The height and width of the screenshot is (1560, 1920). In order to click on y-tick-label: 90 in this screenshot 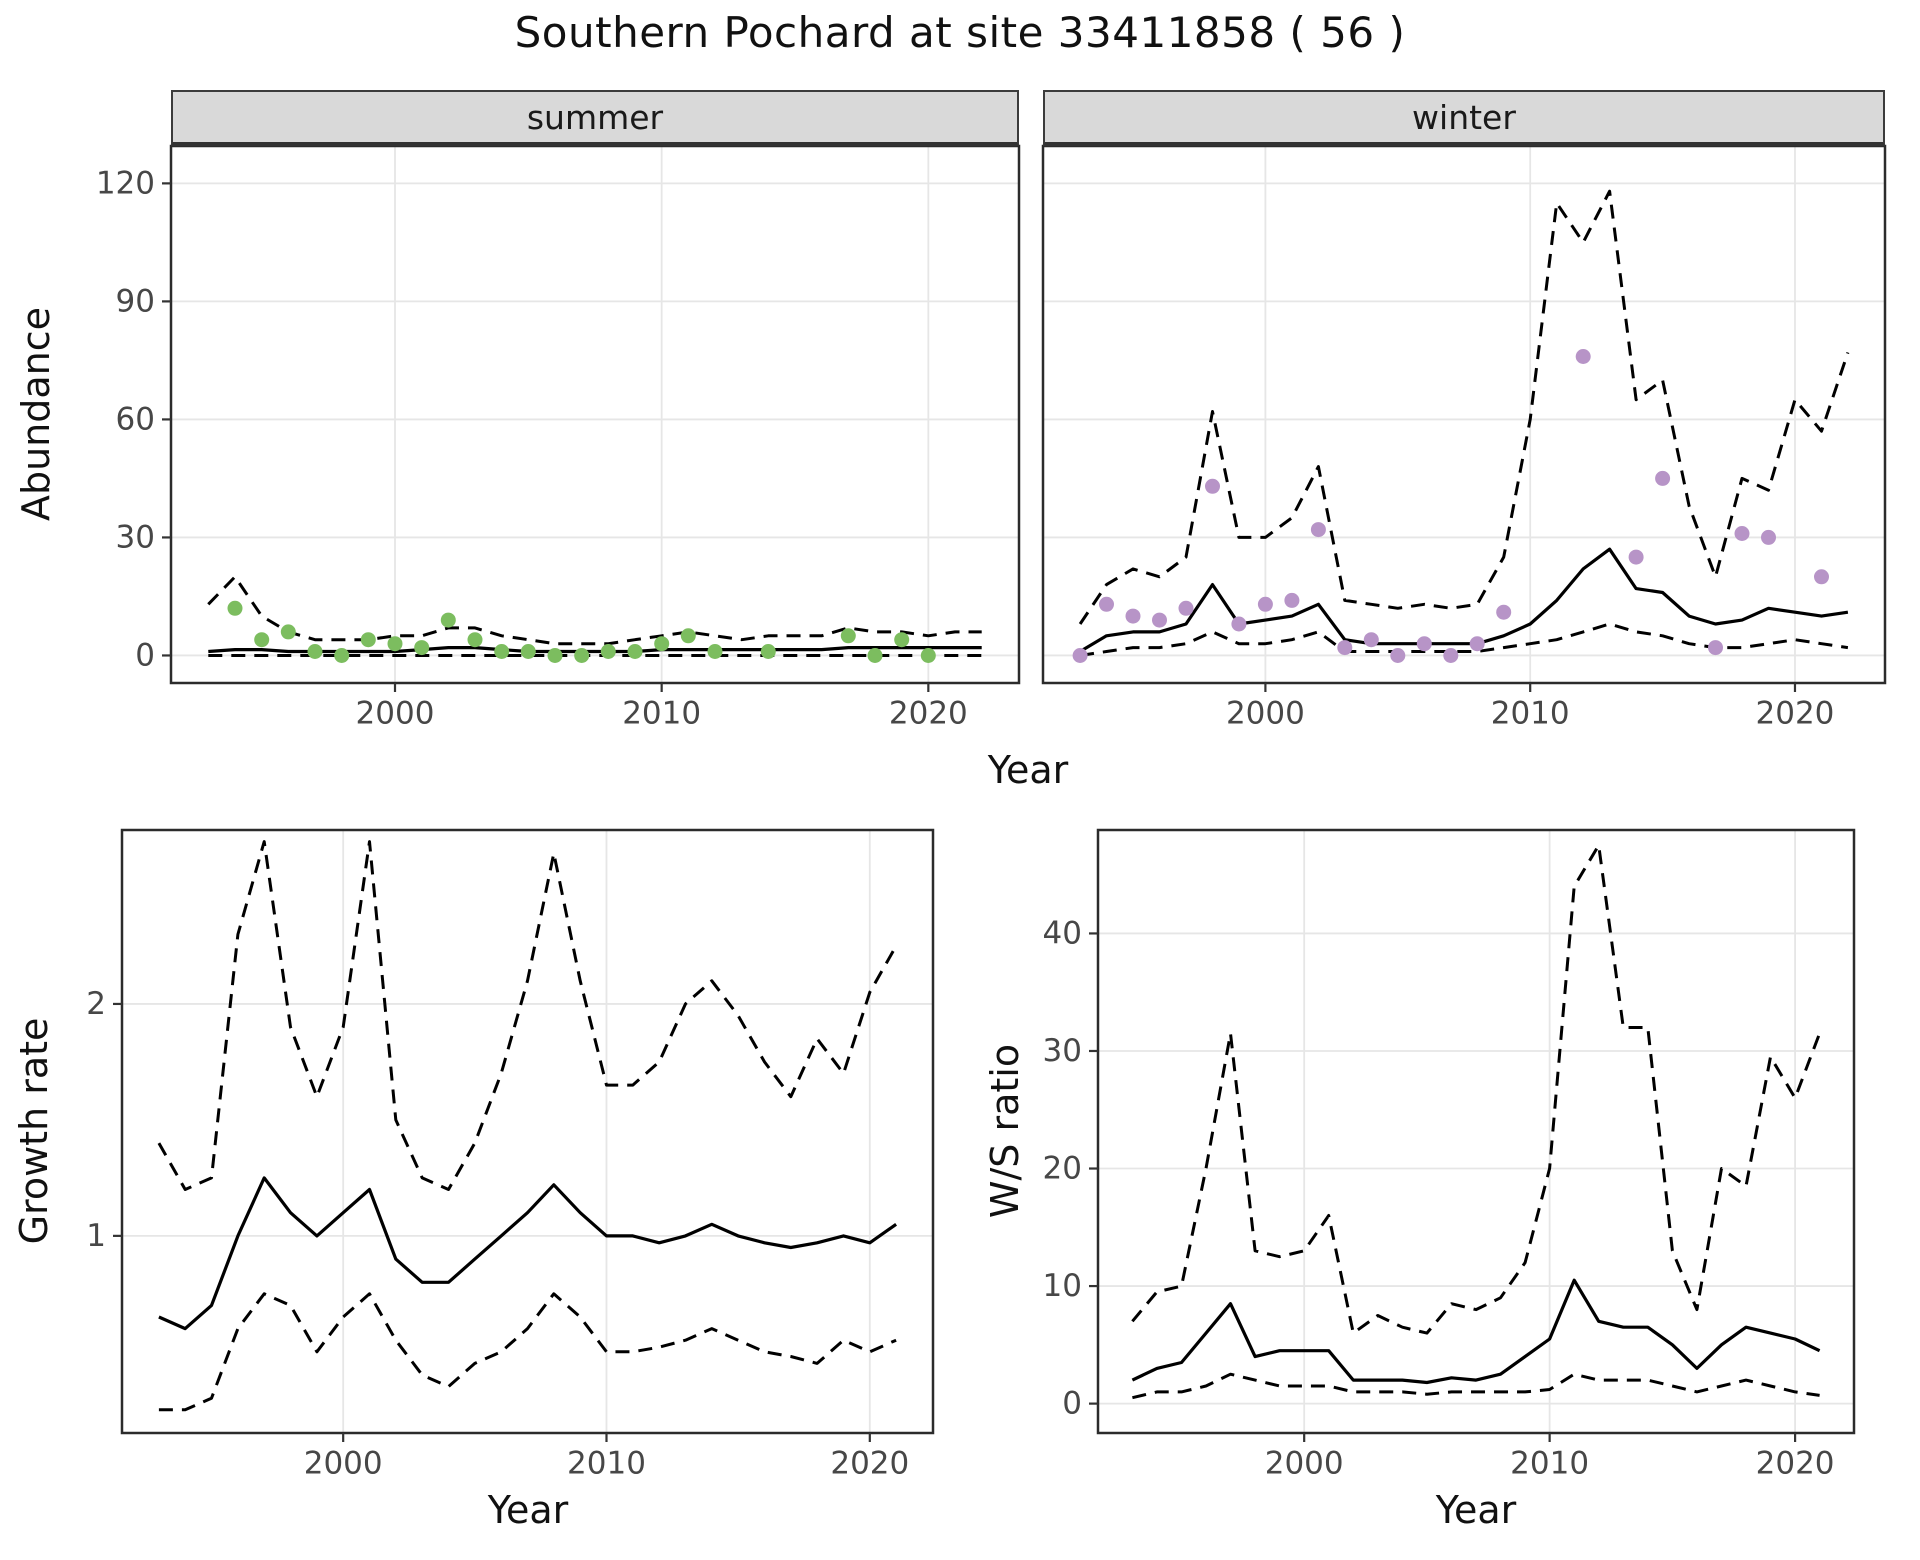, I will do `click(135, 301)`.